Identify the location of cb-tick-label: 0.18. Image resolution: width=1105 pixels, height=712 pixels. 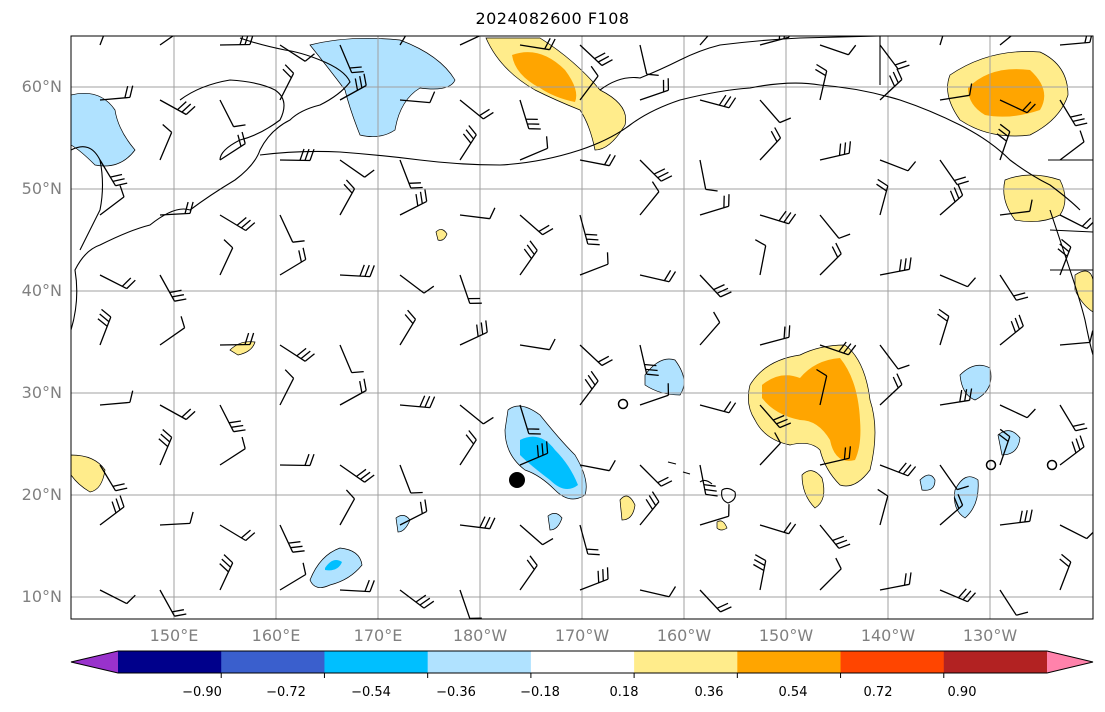
(624, 692).